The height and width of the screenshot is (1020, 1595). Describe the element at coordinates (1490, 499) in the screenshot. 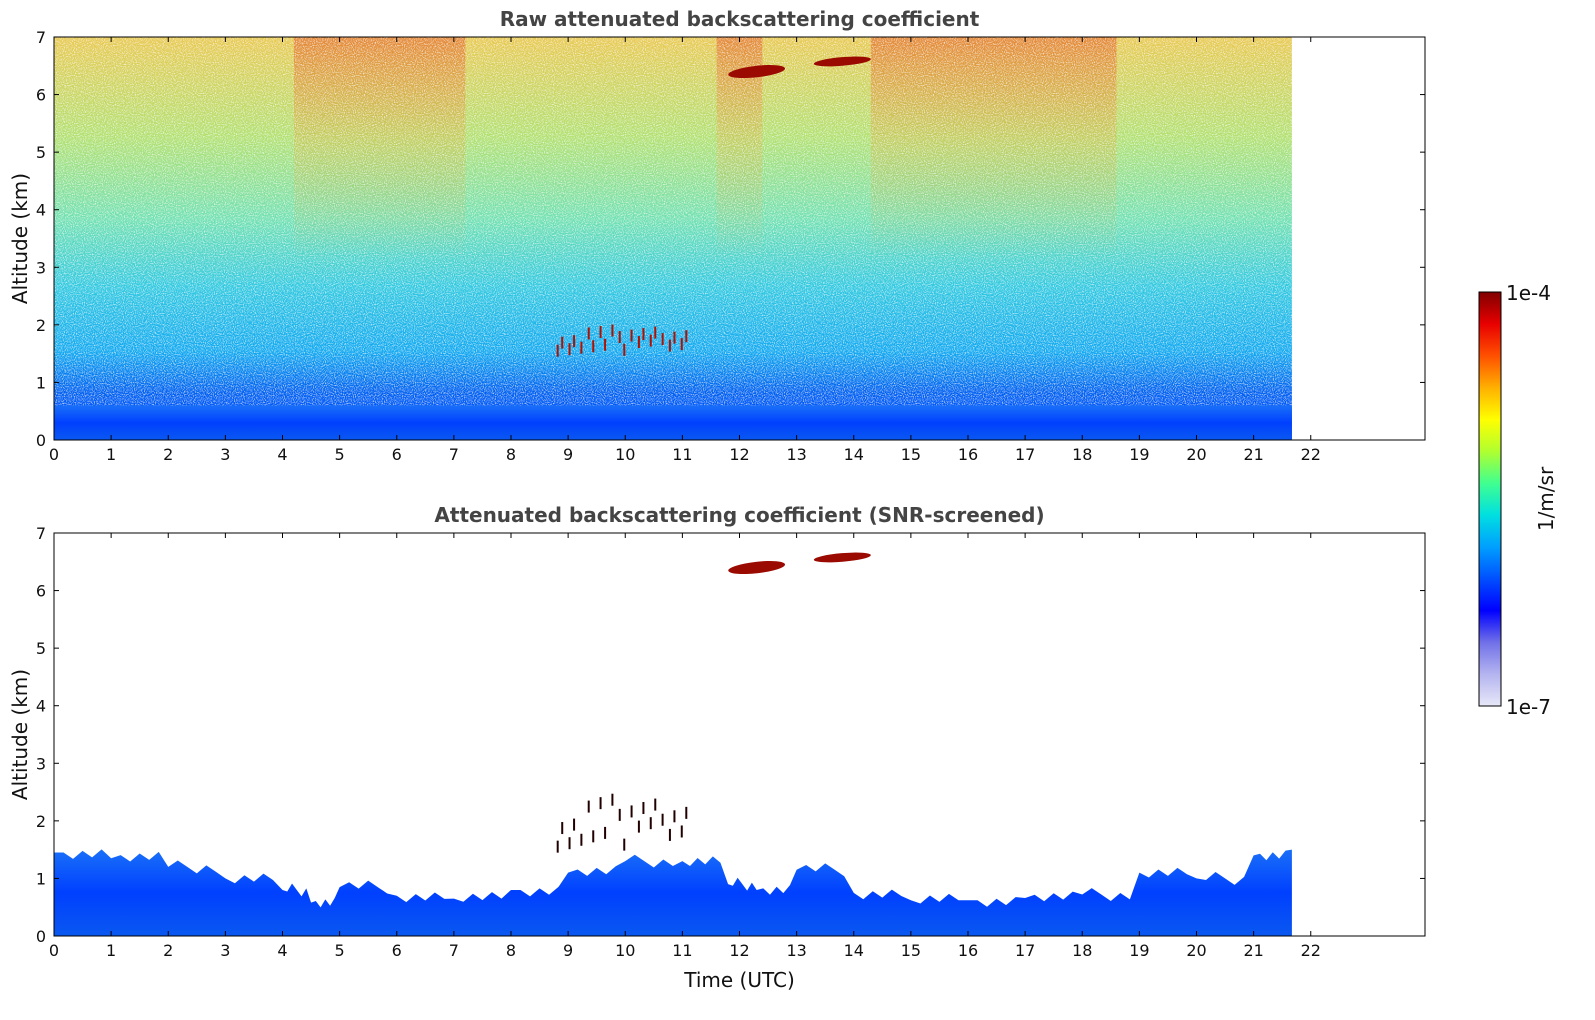

I see `colorbar-bar` at that location.